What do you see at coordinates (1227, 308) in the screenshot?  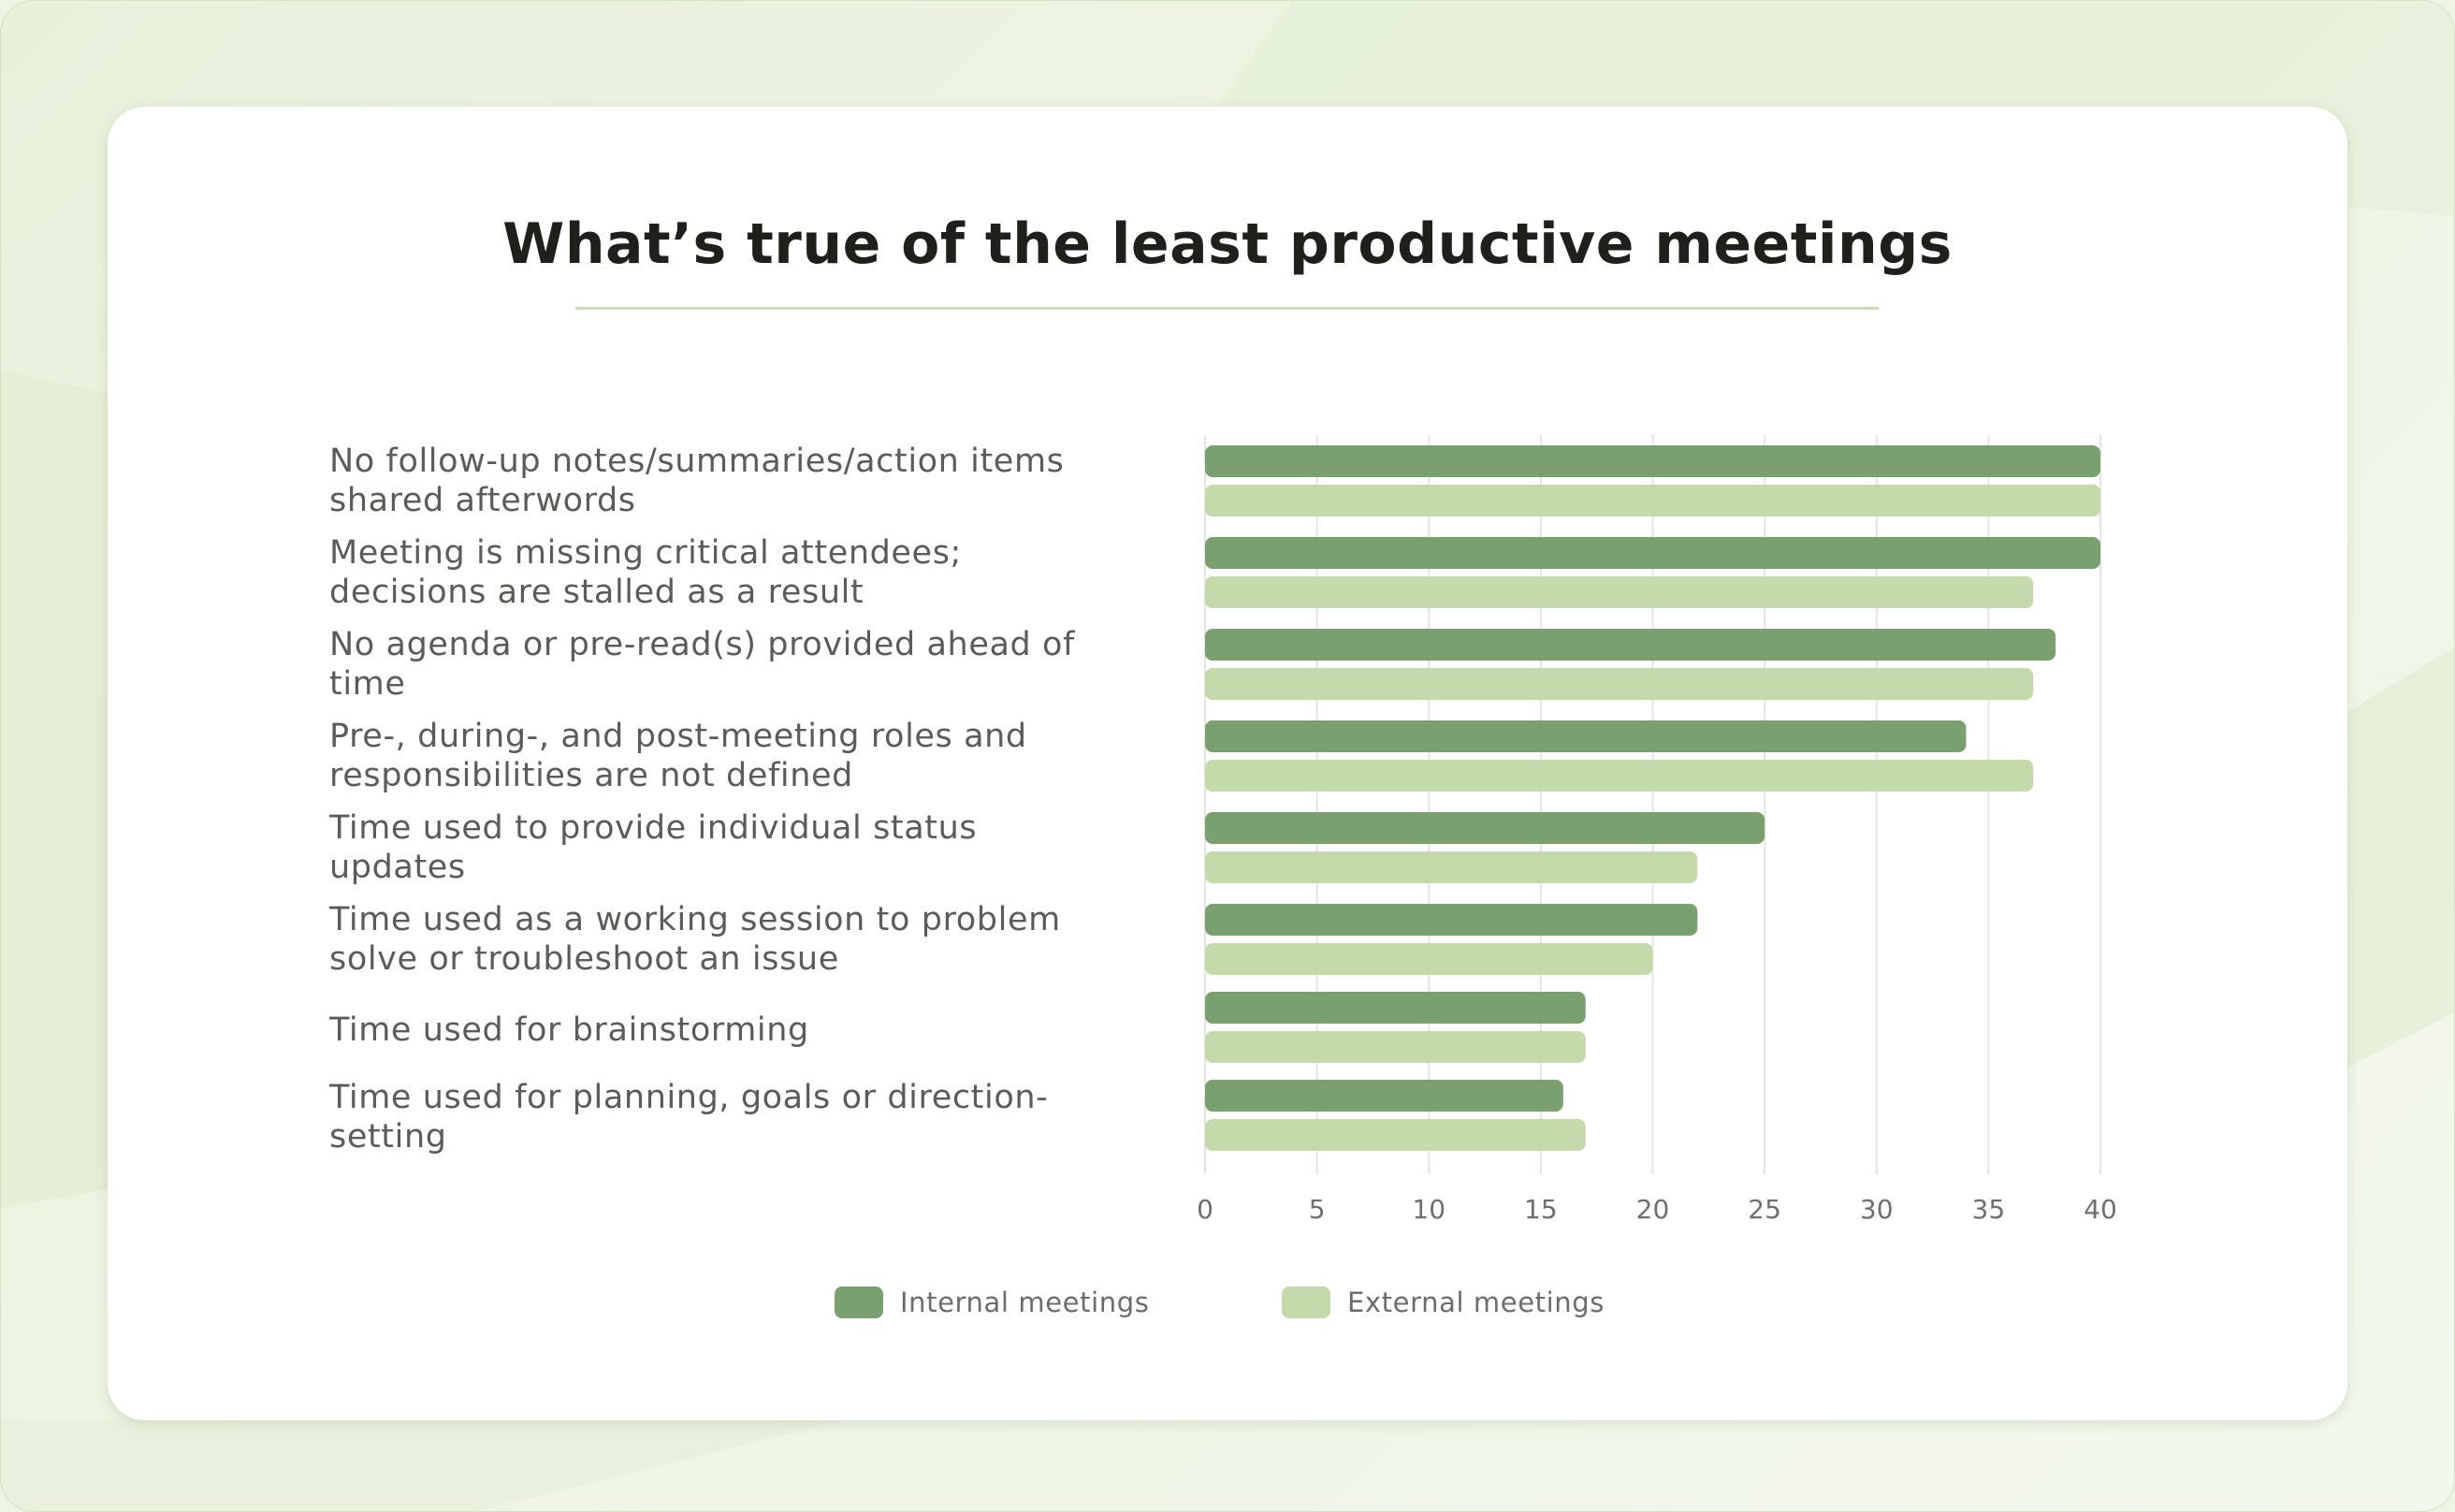 I see `title-underline` at bounding box center [1227, 308].